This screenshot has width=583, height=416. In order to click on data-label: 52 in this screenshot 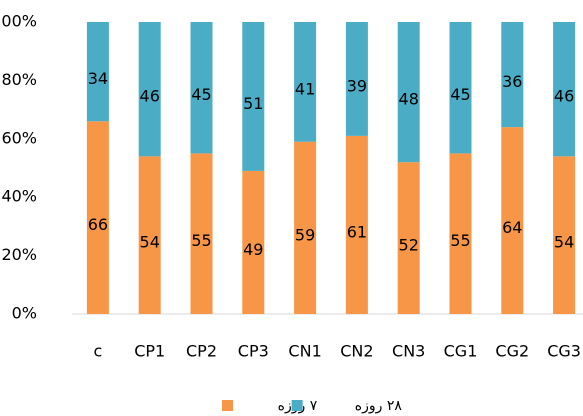, I will do `click(409, 245)`.